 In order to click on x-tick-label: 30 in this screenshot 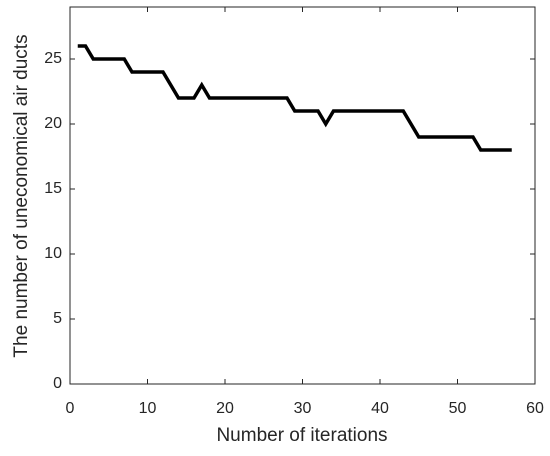, I will do `click(303, 408)`.